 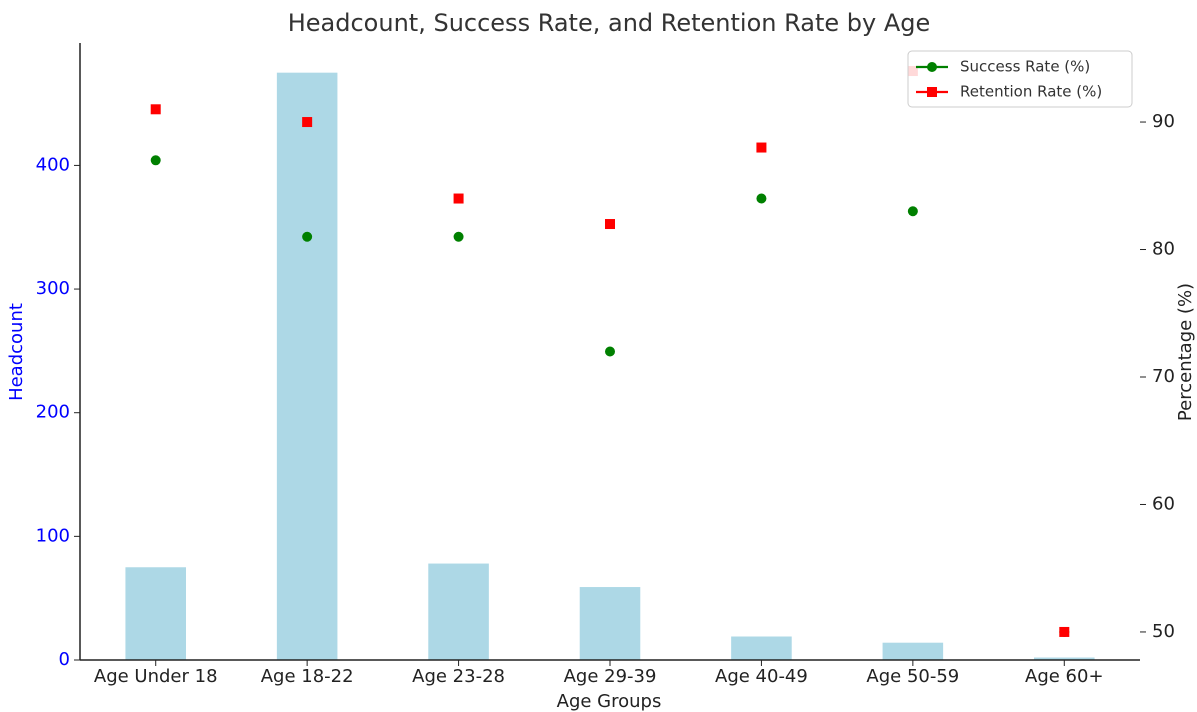 What do you see at coordinates (912, 676) in the screenshot?
I see `x-tick-label: Age 50-59` at bounding box center [912, 676].